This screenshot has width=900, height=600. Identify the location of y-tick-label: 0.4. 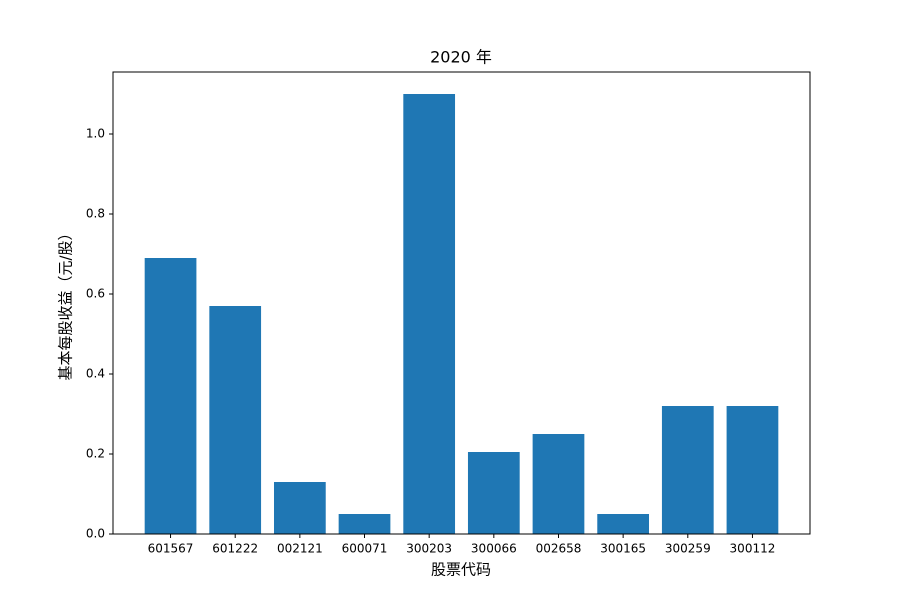
(95, 374).